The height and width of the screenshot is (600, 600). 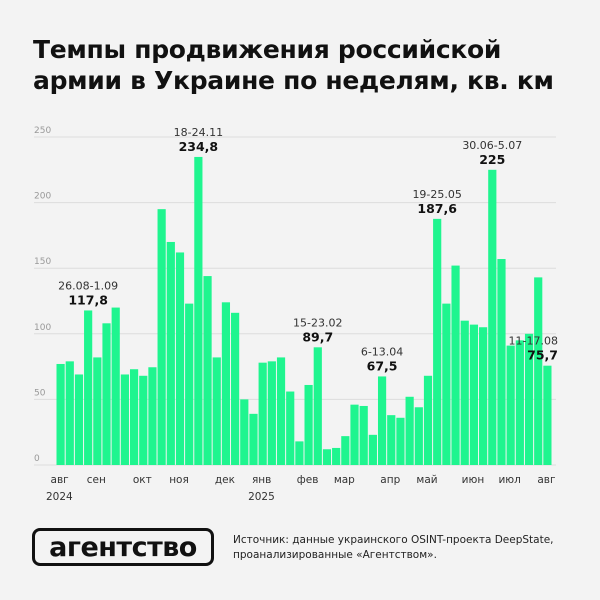 What do you see at coordinates (42, 262) in the screenshot?
I see `y-tick-label: 150` at bounding box center [42, 262].